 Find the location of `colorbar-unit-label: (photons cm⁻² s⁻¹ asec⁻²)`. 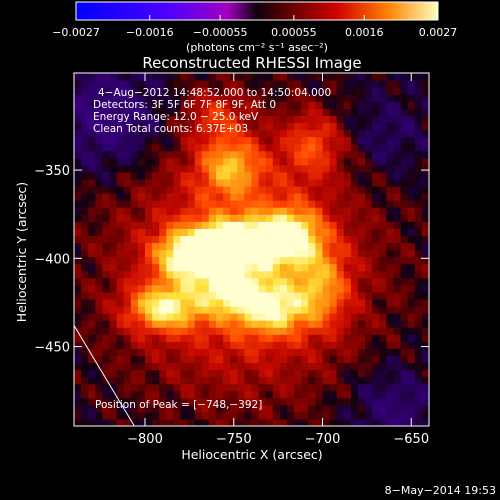

colorbar-unit-label: (photons cm⁻² s⁻¹ asec⁻²) is located at coordinates (257, 47).